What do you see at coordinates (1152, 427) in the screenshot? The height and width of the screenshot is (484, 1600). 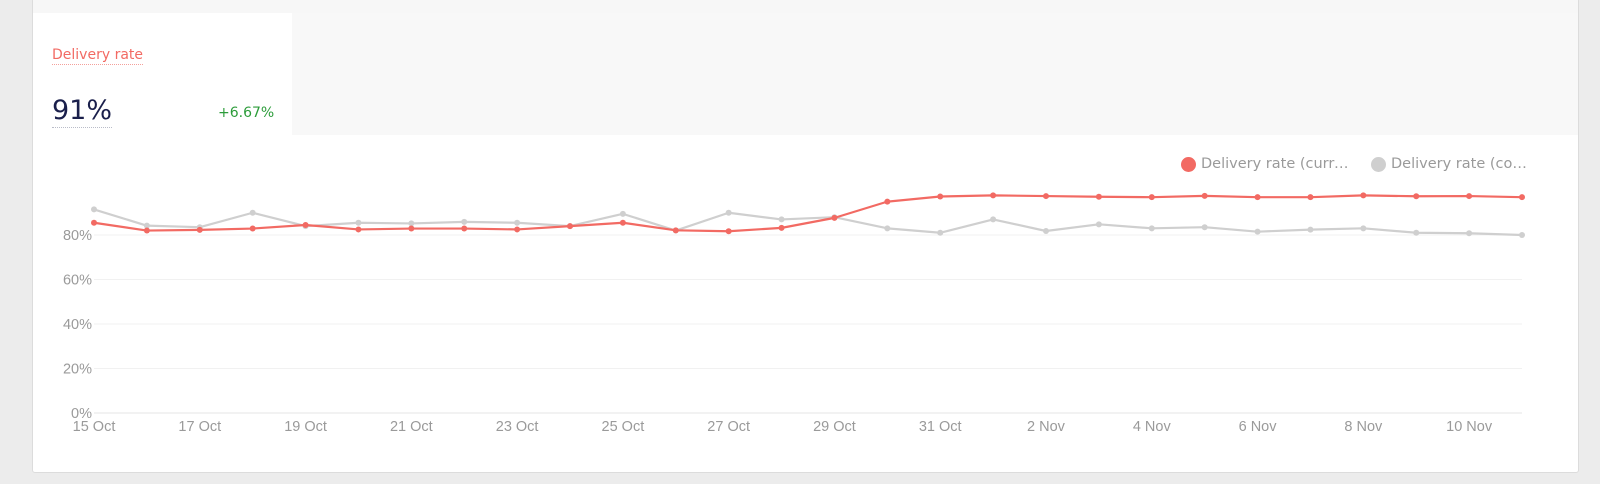 I see `x-tick-label: 4 Nov` at bounding box center [1152, 427].